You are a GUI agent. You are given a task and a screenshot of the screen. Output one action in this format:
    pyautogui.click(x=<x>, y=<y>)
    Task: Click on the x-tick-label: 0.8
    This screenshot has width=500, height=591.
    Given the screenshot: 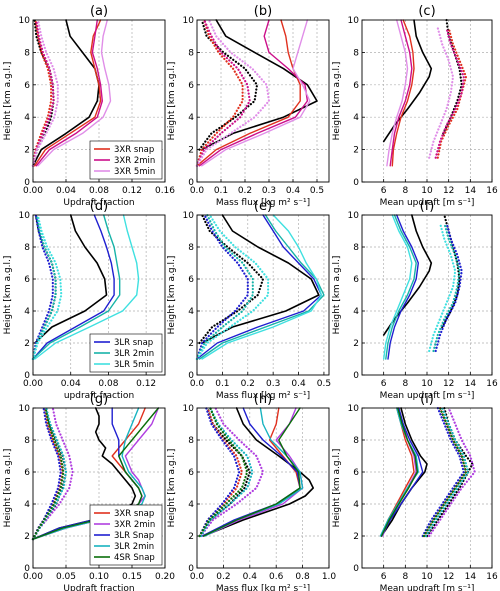 What is the action you would take?
    pyautogui.click(x=302, y=577)
    